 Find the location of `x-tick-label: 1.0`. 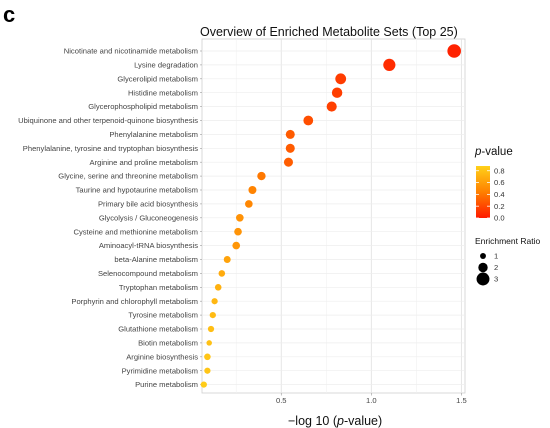

x-tick-label: 1.0 is located at coordinates (371, 400).